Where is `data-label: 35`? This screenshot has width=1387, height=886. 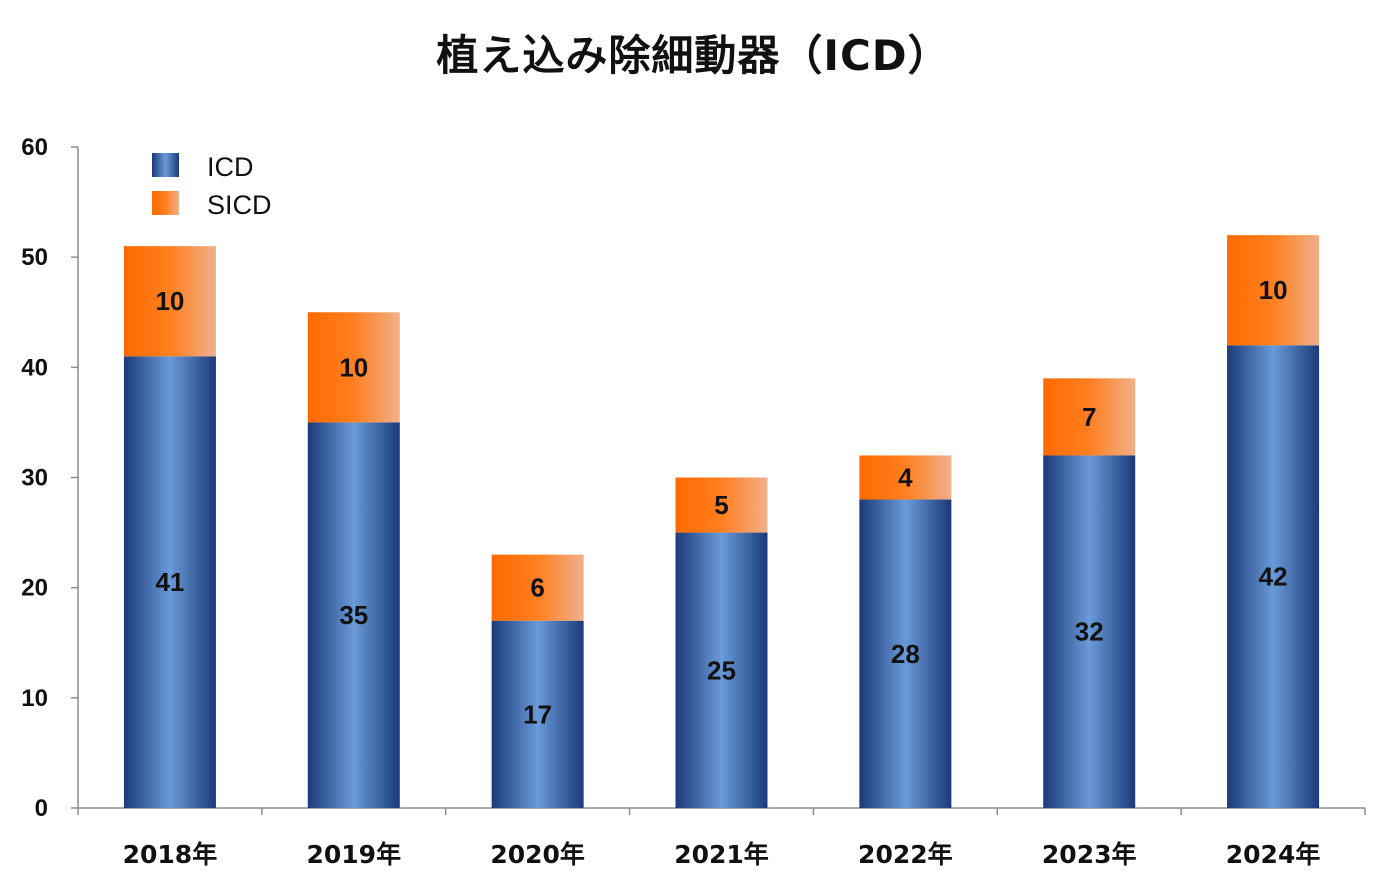 data-label: 35 is located at coordinates (353, 615).